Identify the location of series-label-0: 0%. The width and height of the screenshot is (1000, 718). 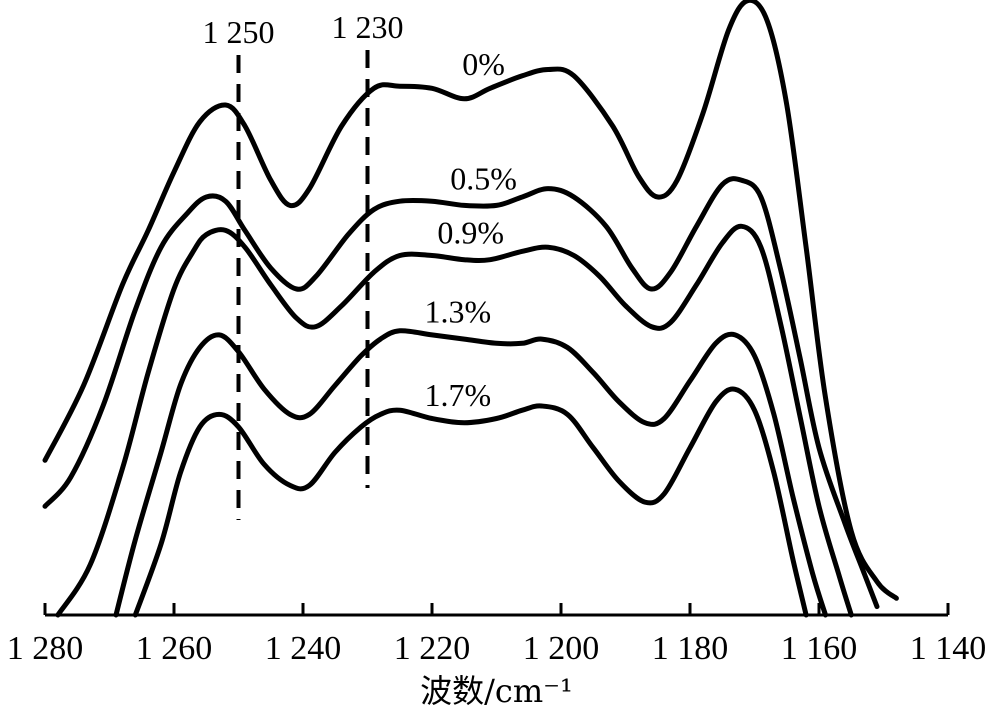
(483, 64).